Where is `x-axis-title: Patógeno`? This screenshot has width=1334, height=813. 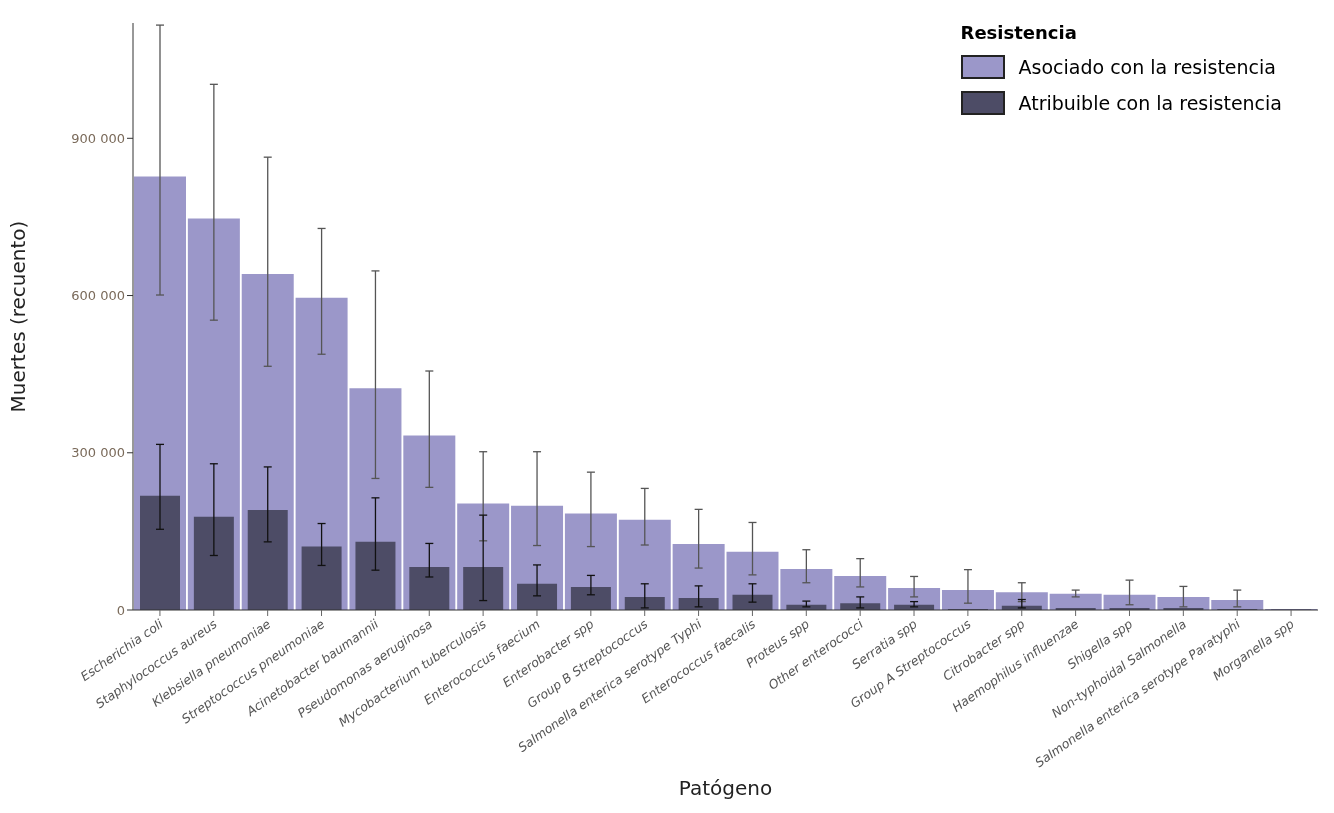
x-axis-title: Patógeno is located at coordinates (725, 788).